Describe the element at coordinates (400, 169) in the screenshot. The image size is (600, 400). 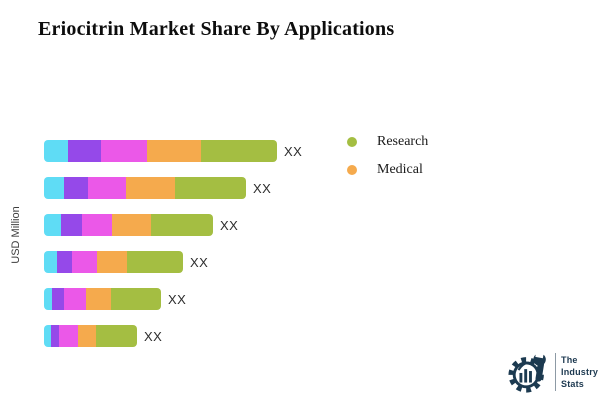
I see `legend-label: Medical` at that location.